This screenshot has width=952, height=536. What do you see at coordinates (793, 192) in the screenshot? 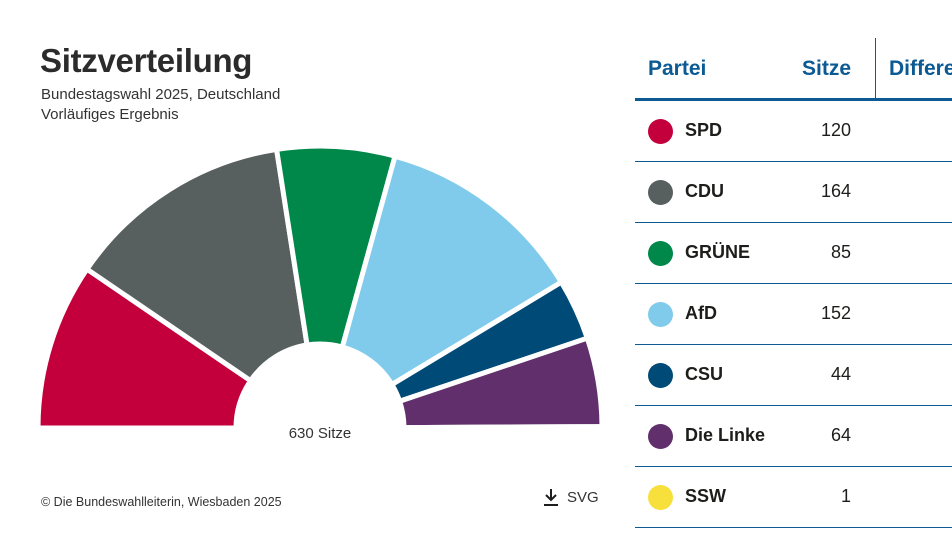
I see `table-row: CDU 164` at bounding box center [793, 192].